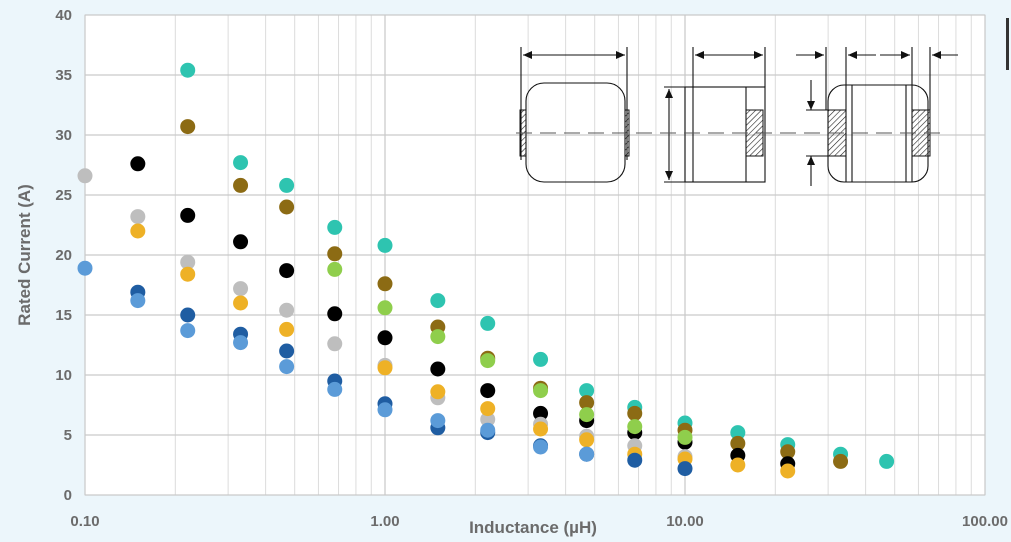 The width and height of the screenshot is (1011, 542). Describe the element at coordinates (63, 195) in the screenshot. I see `y-tick-label: 25` at that location.